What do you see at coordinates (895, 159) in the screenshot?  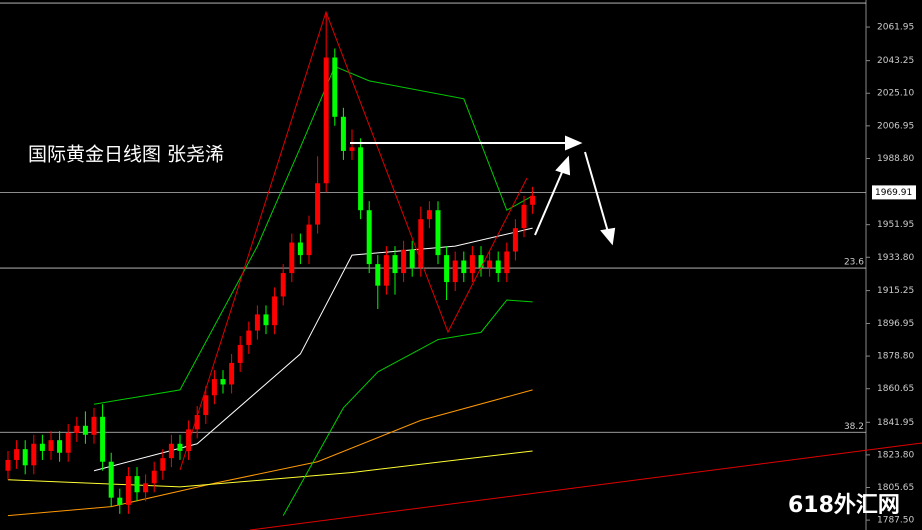 I see `y-tick-label: 1988.80` at bounding box center [895, 159].